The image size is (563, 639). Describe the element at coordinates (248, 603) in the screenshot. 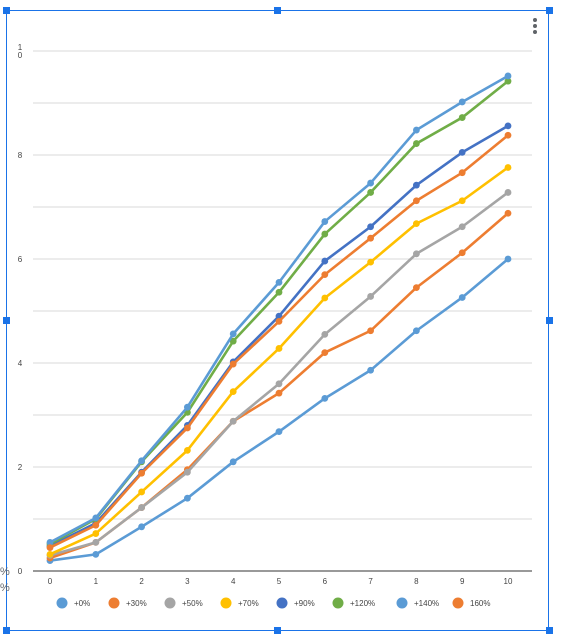

I see `legend-label: +70%` at that location.